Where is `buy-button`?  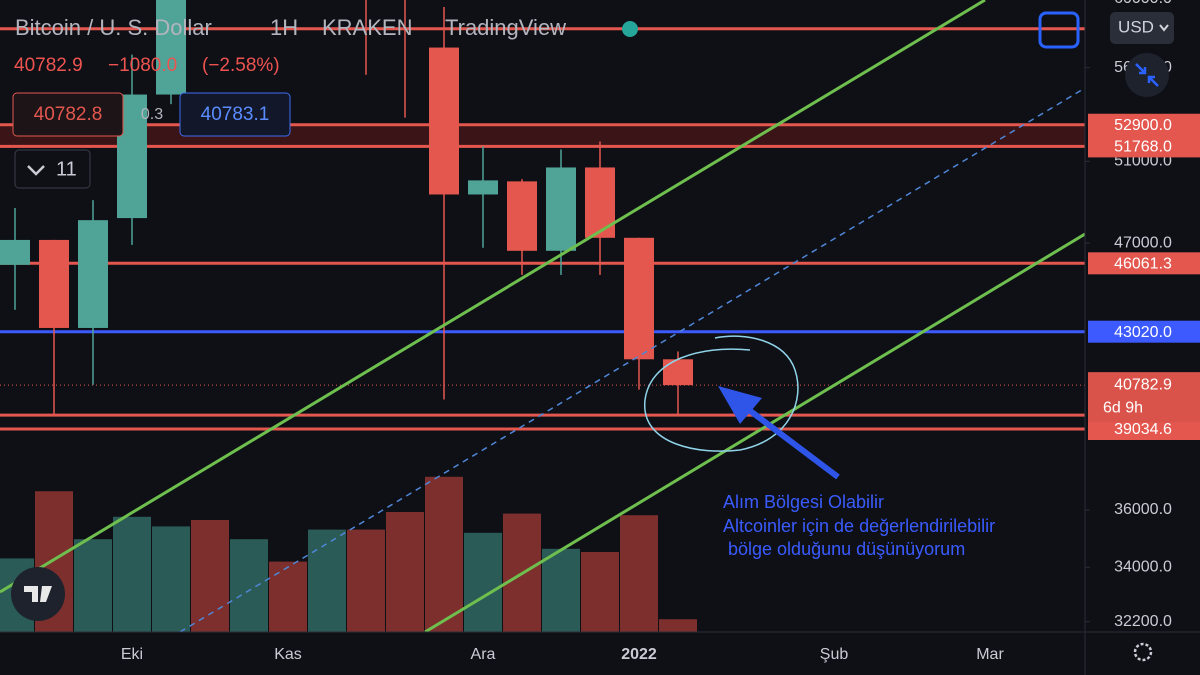
buy-button is located at coordinates (235, 114).